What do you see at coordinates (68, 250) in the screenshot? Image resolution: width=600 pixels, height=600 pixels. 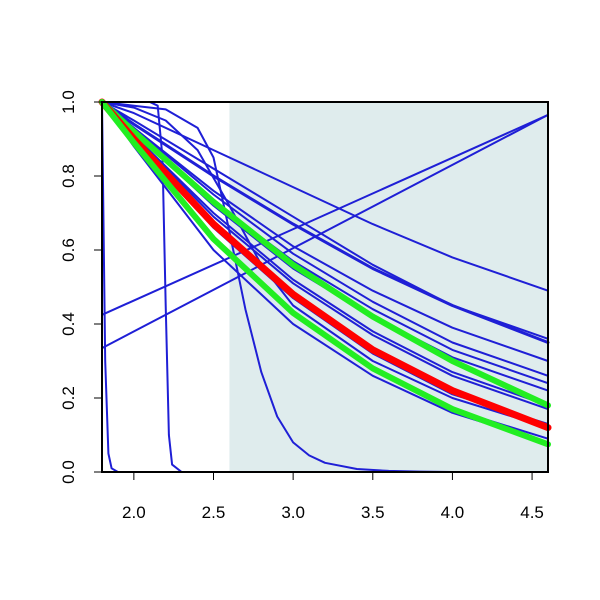 I see `y-tick-label: 0.6` at bounding box center [68, 250].